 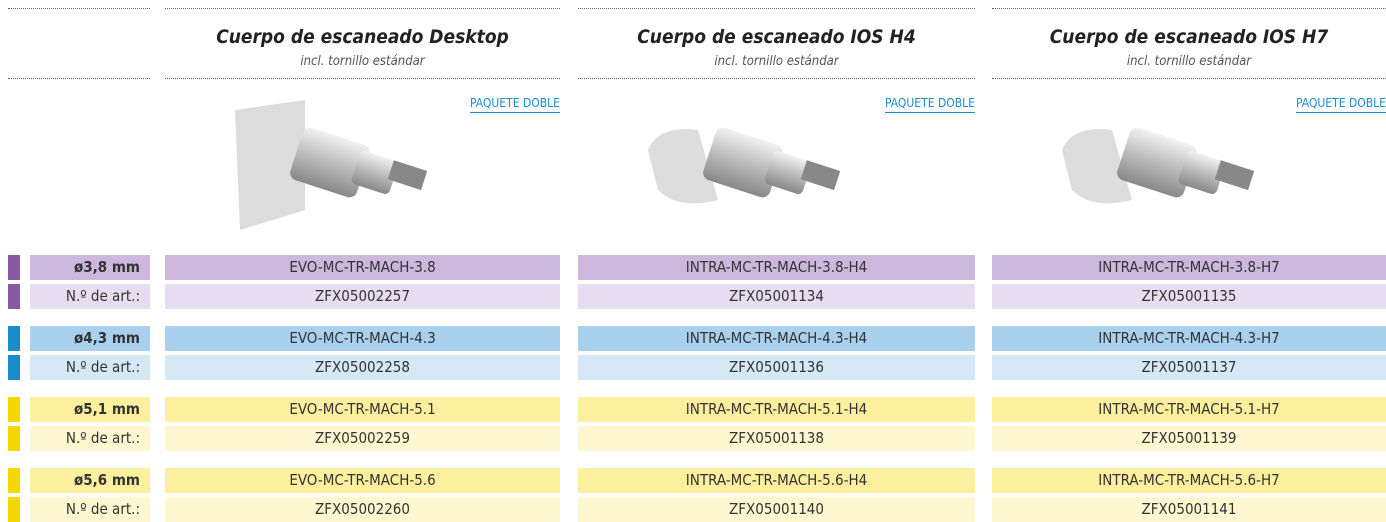 I want to click on row-label: ø4,3 mm, so click(x=90, y=338).